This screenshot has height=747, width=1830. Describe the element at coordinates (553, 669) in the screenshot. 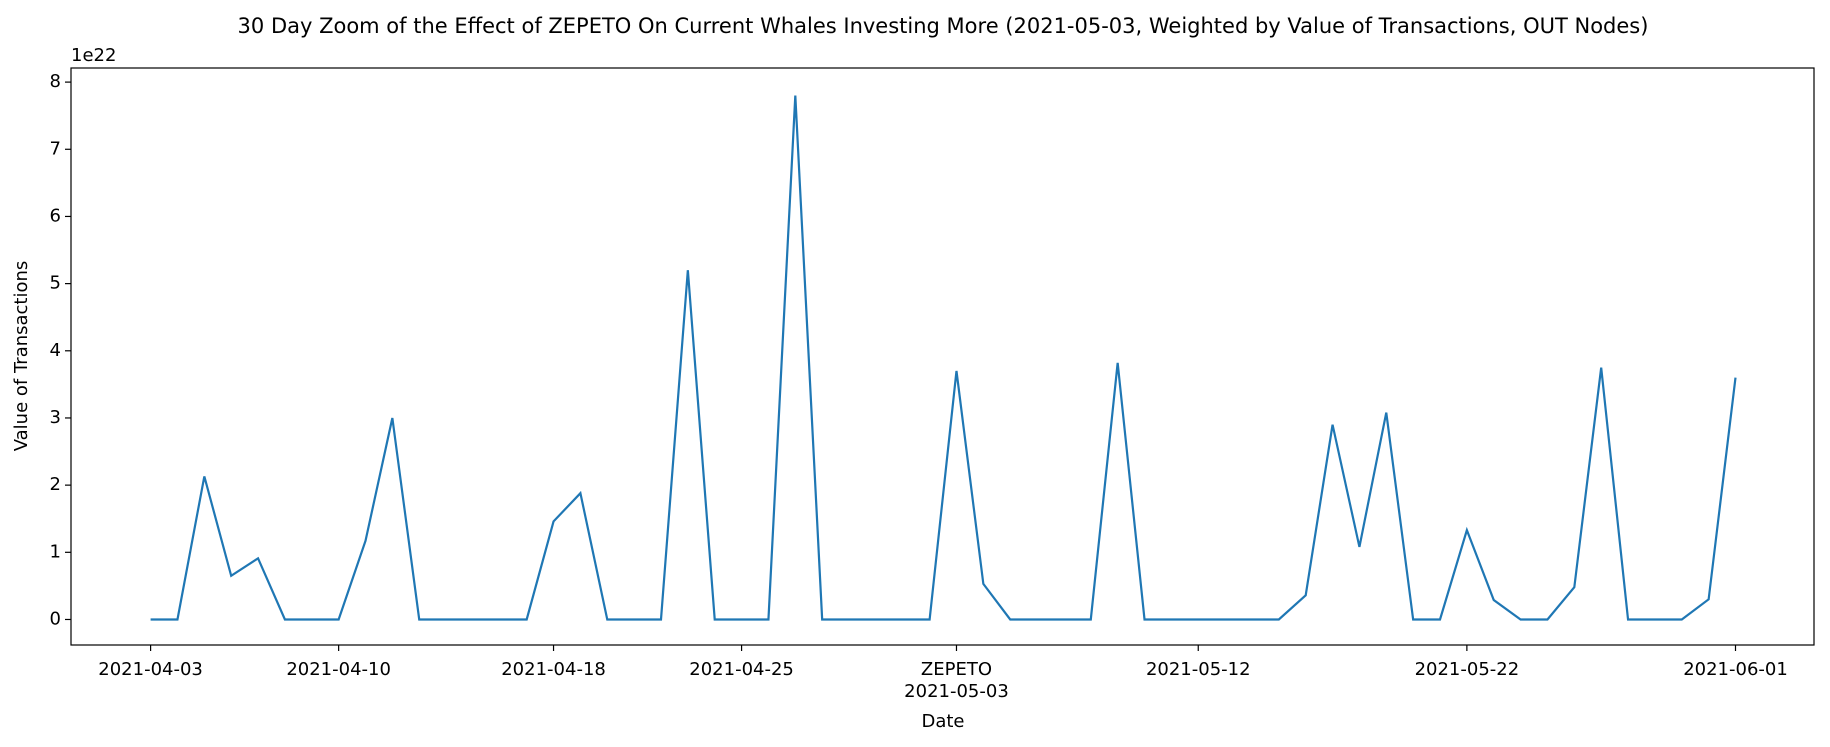

I see `x-tick-label: 2021-04-18` at that location.